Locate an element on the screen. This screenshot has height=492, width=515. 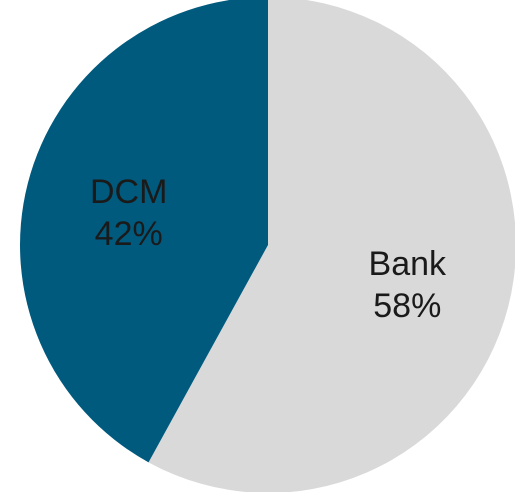
pie-label-name: Bank is located at coordinates (408, 264).